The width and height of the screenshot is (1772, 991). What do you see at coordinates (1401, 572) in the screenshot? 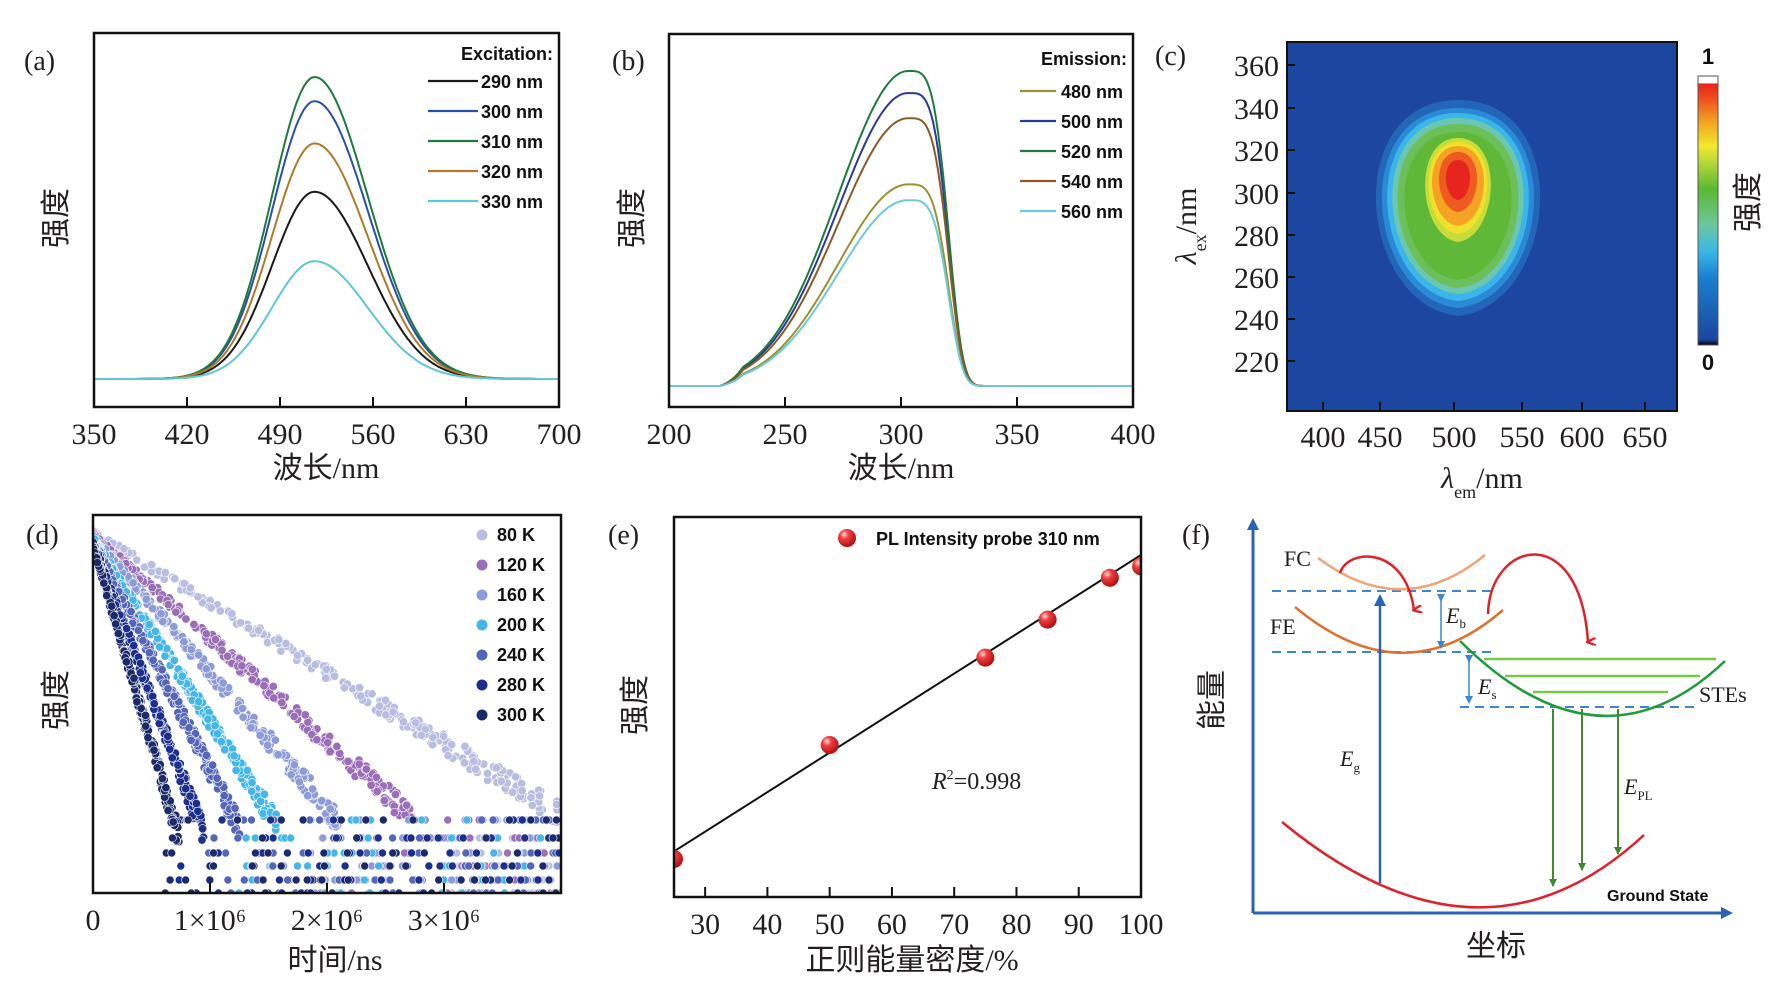
I see `fc-curve` at bounding box center [1401, 572].